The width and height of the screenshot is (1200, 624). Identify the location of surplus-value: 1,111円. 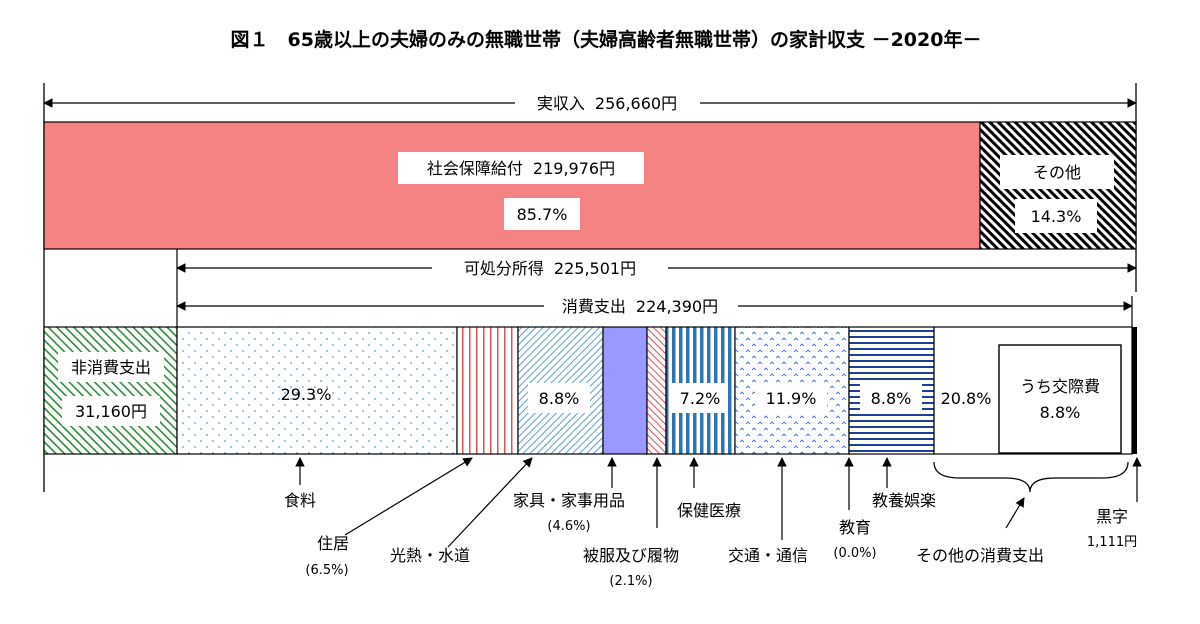
(1112, 542).